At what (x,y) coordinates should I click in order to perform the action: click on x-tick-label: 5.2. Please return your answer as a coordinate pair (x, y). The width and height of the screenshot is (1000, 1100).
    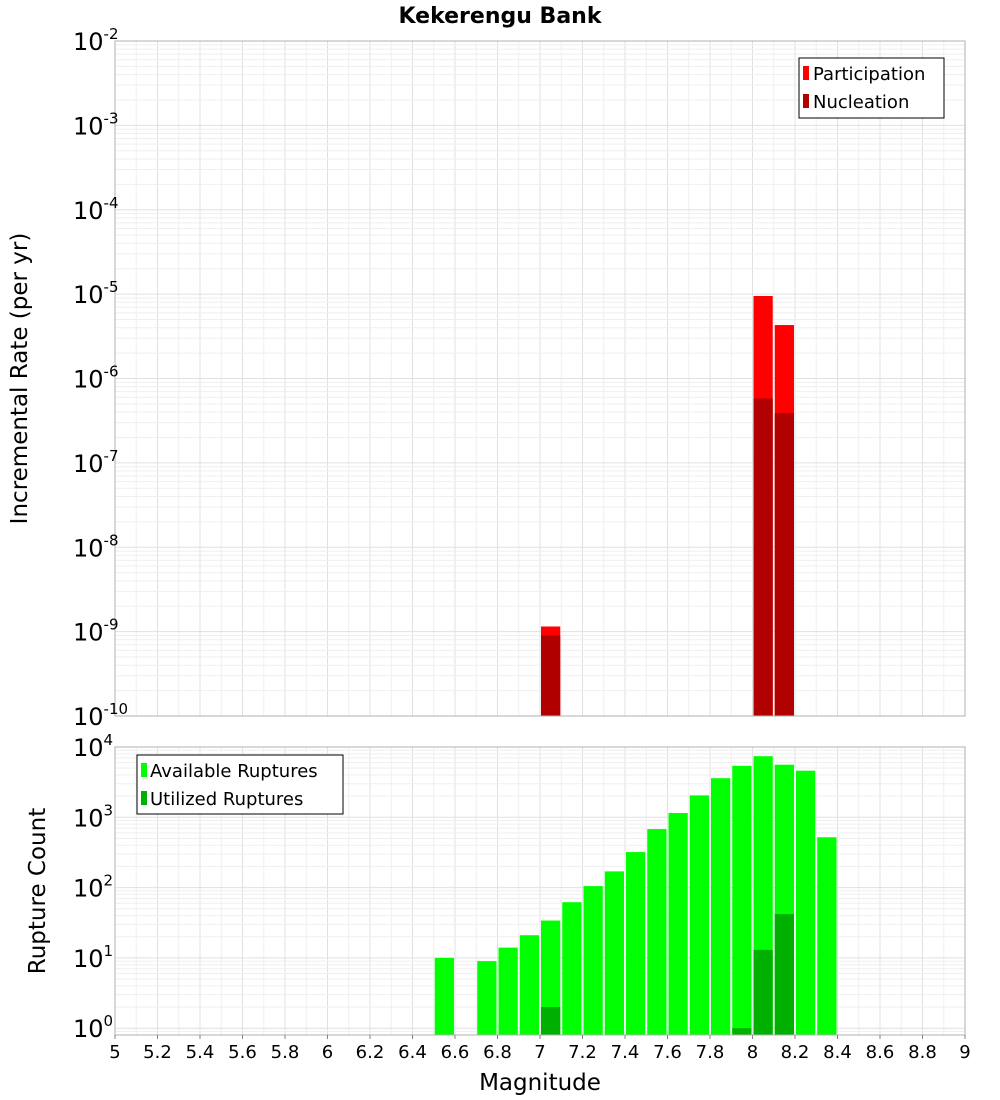
    Looking at the image, I should click on (157, 1052).